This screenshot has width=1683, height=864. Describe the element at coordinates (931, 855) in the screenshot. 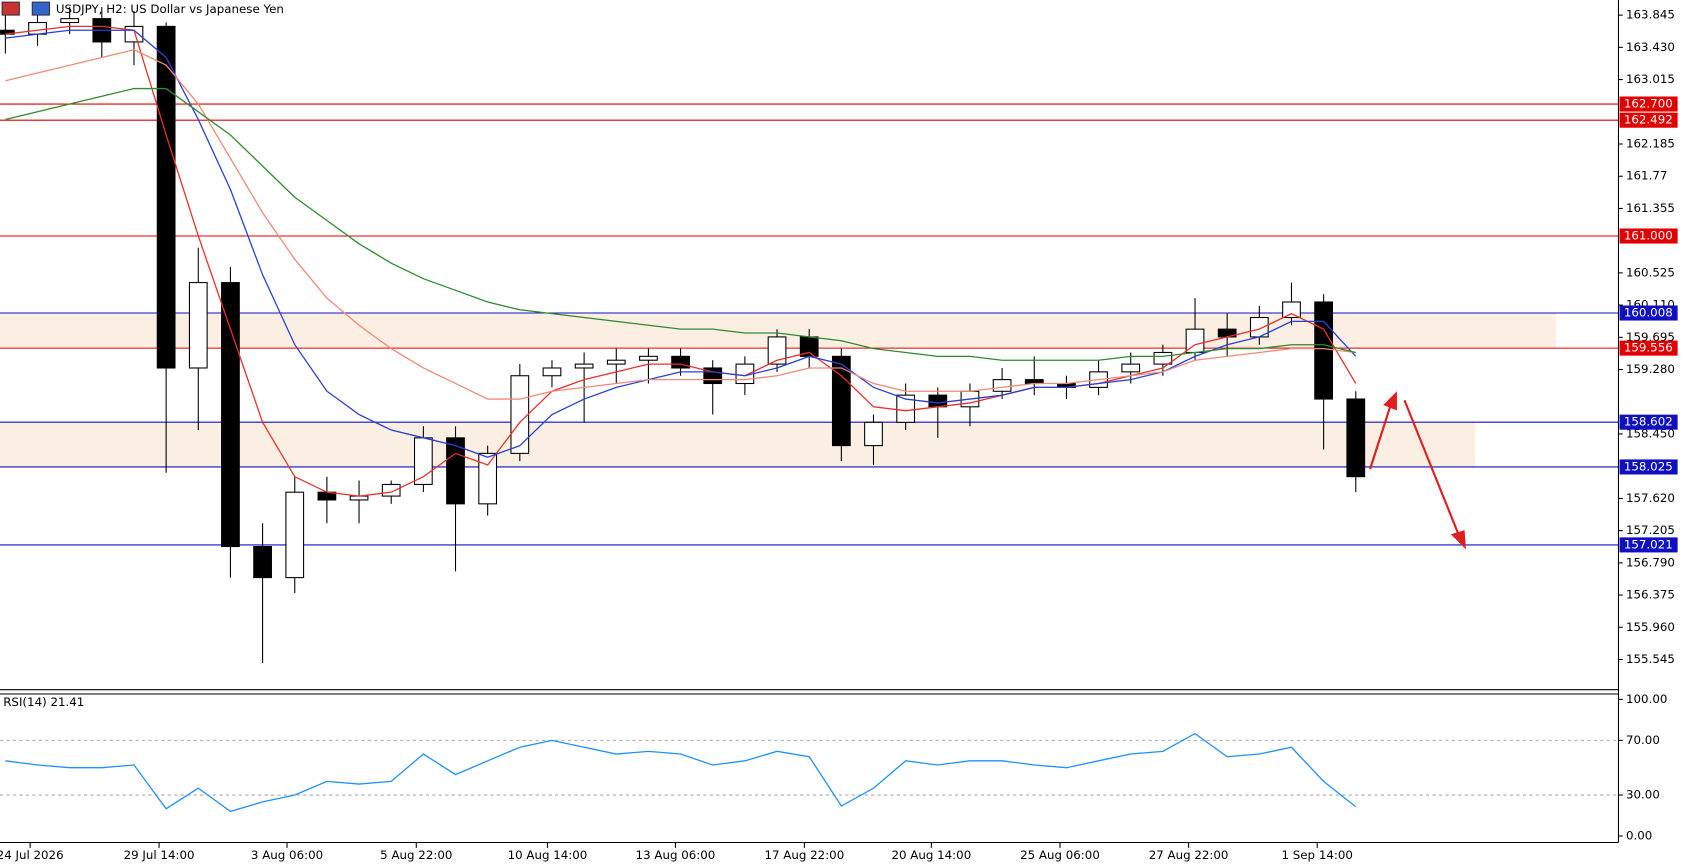

I see `x-tick-label: 20 Aug 14:00` at that location.